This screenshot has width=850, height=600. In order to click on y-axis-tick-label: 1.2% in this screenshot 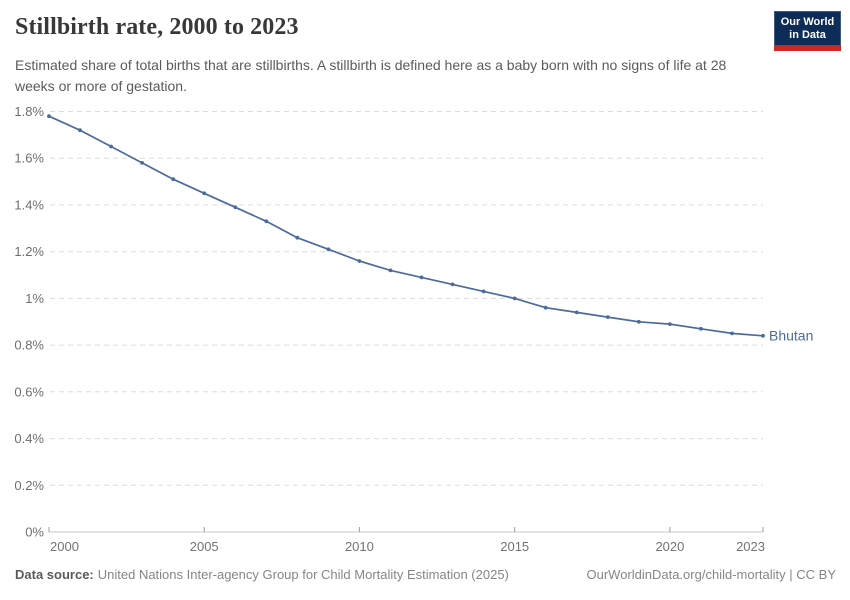, I will do `click(29, 251)`.